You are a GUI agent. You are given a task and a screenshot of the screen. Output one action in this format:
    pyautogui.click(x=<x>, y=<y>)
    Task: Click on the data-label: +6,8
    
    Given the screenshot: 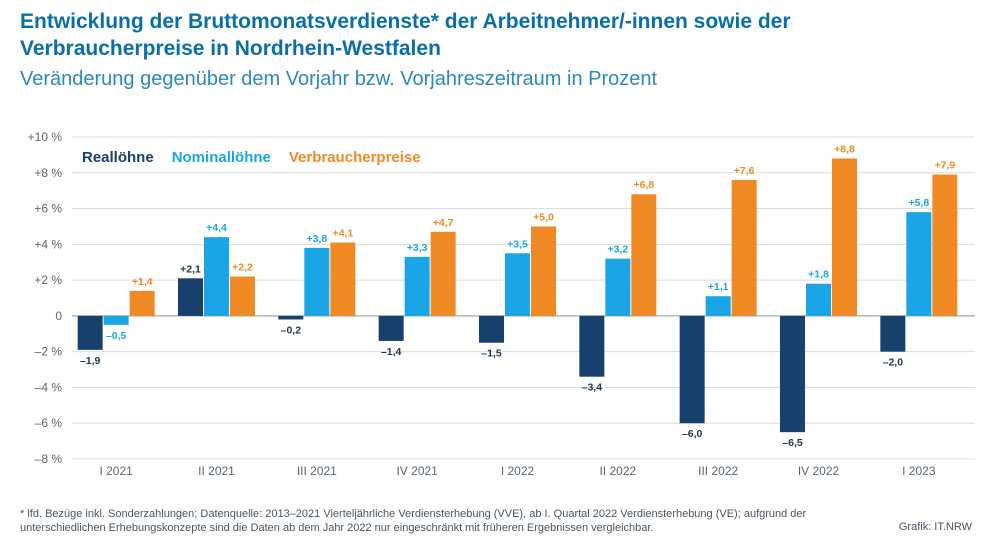 What is the action you would take?
    pyautogui.click(x=643, y=185)
    